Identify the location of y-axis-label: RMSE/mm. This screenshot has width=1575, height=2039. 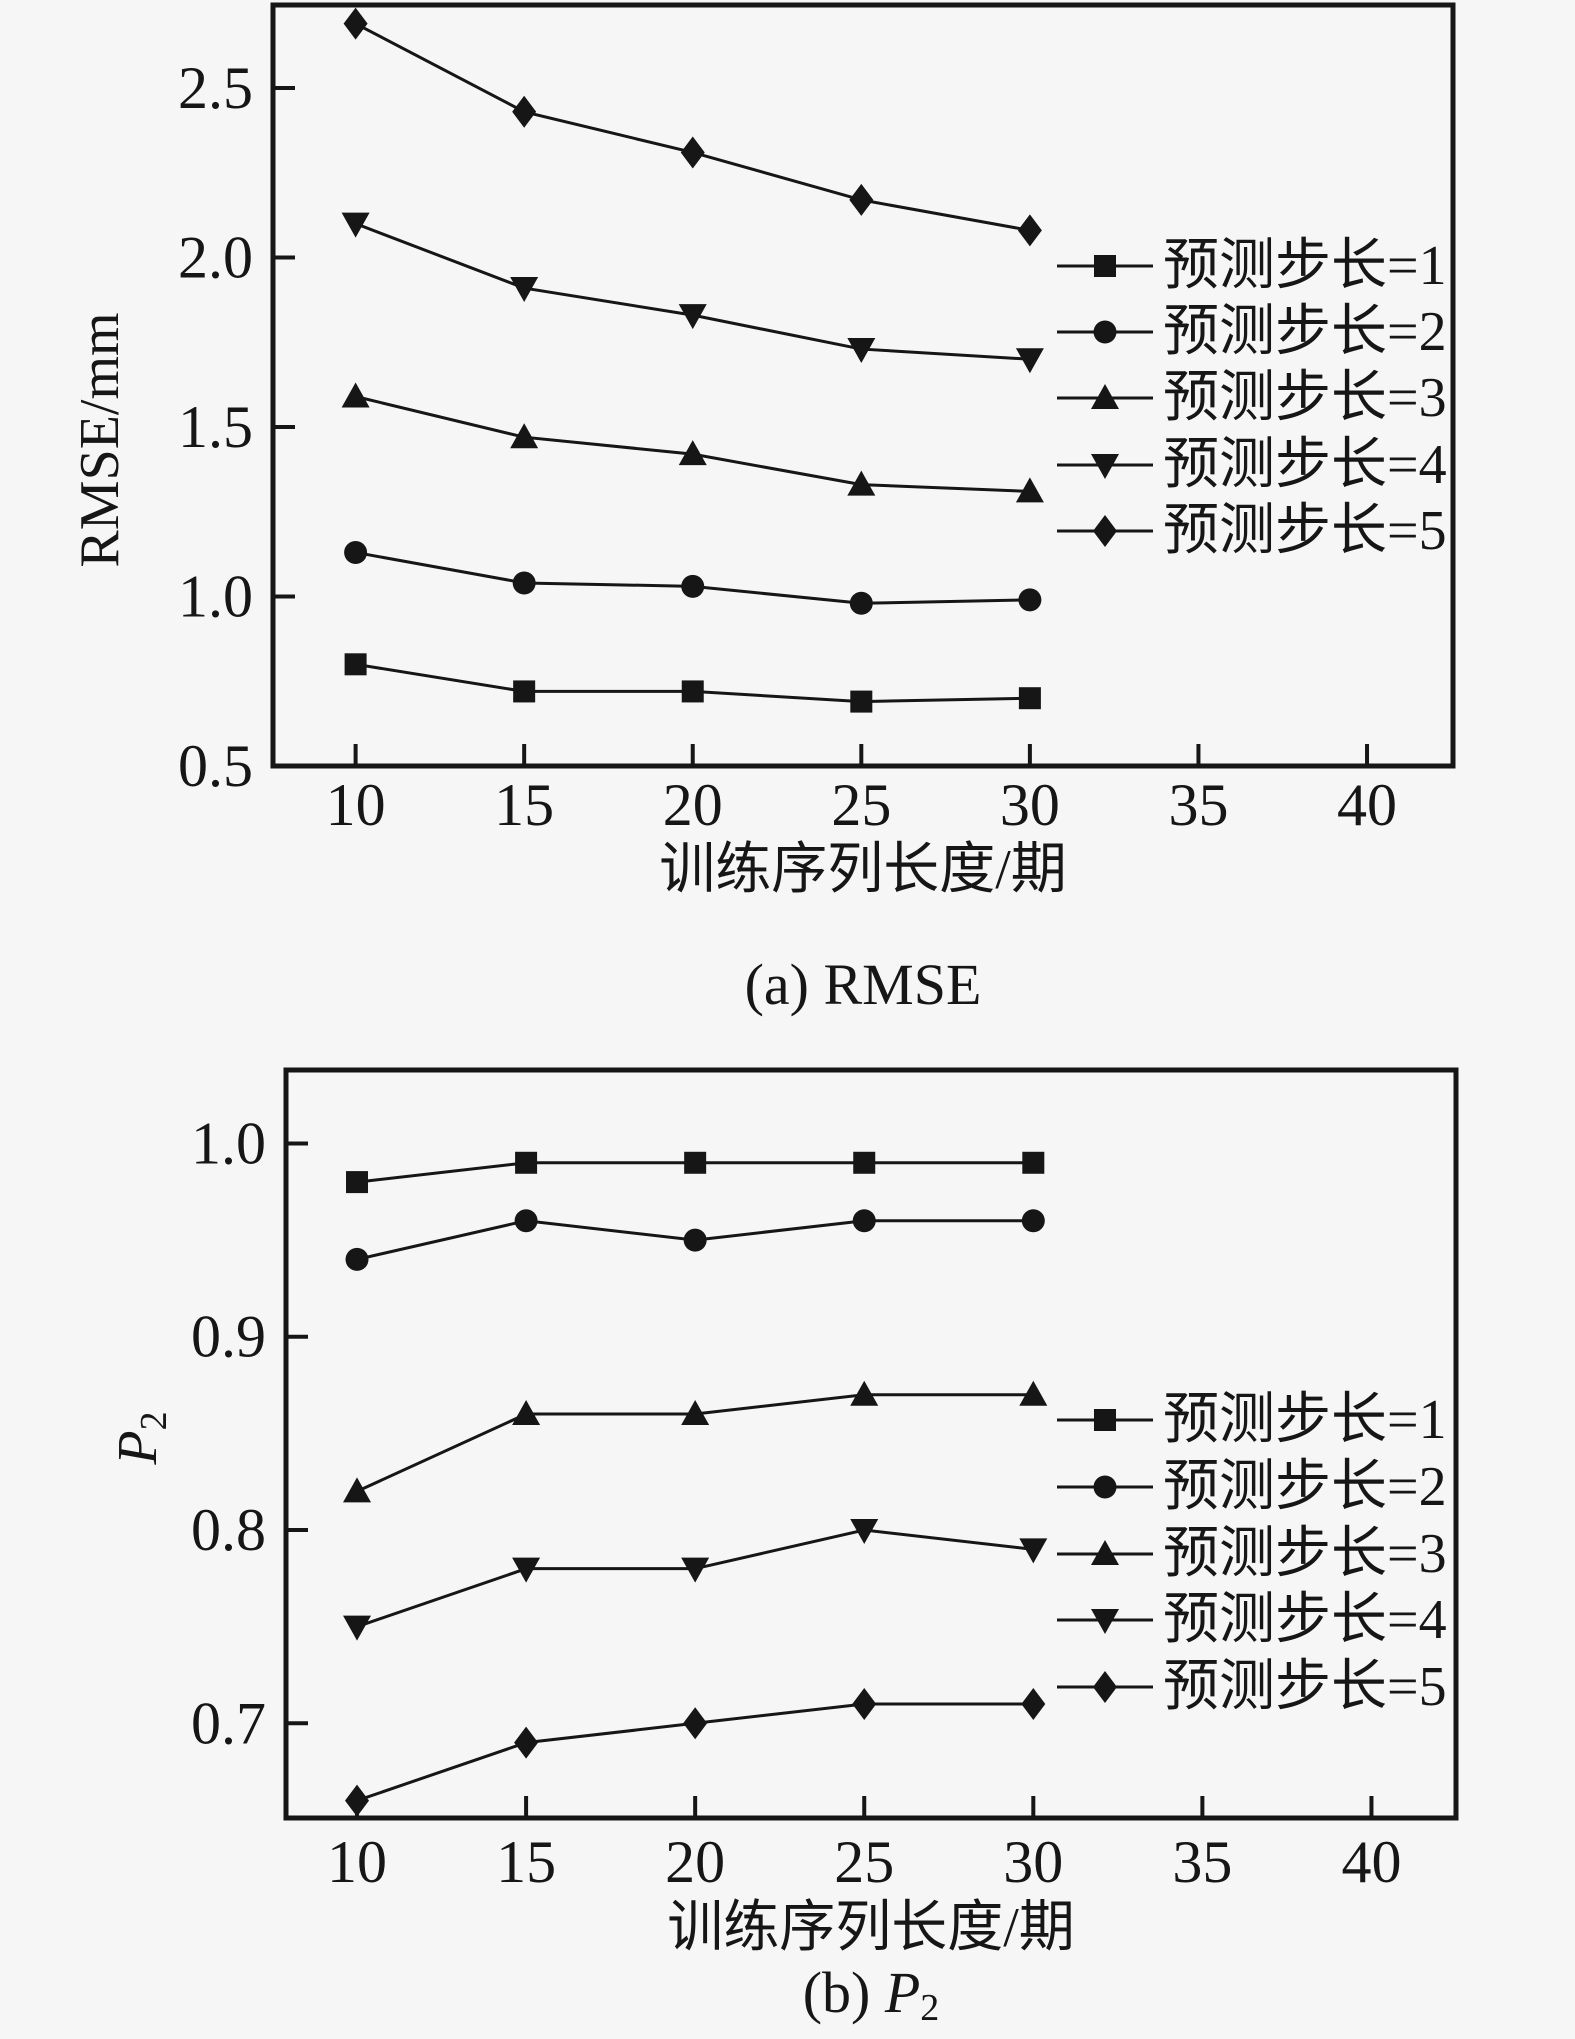
(100, 439).